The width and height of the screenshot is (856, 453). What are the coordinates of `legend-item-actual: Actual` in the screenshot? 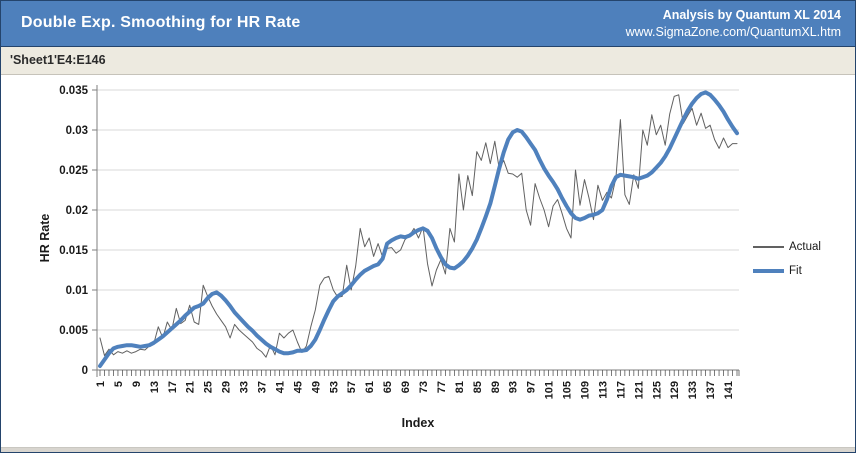 It's located at (787, 247).